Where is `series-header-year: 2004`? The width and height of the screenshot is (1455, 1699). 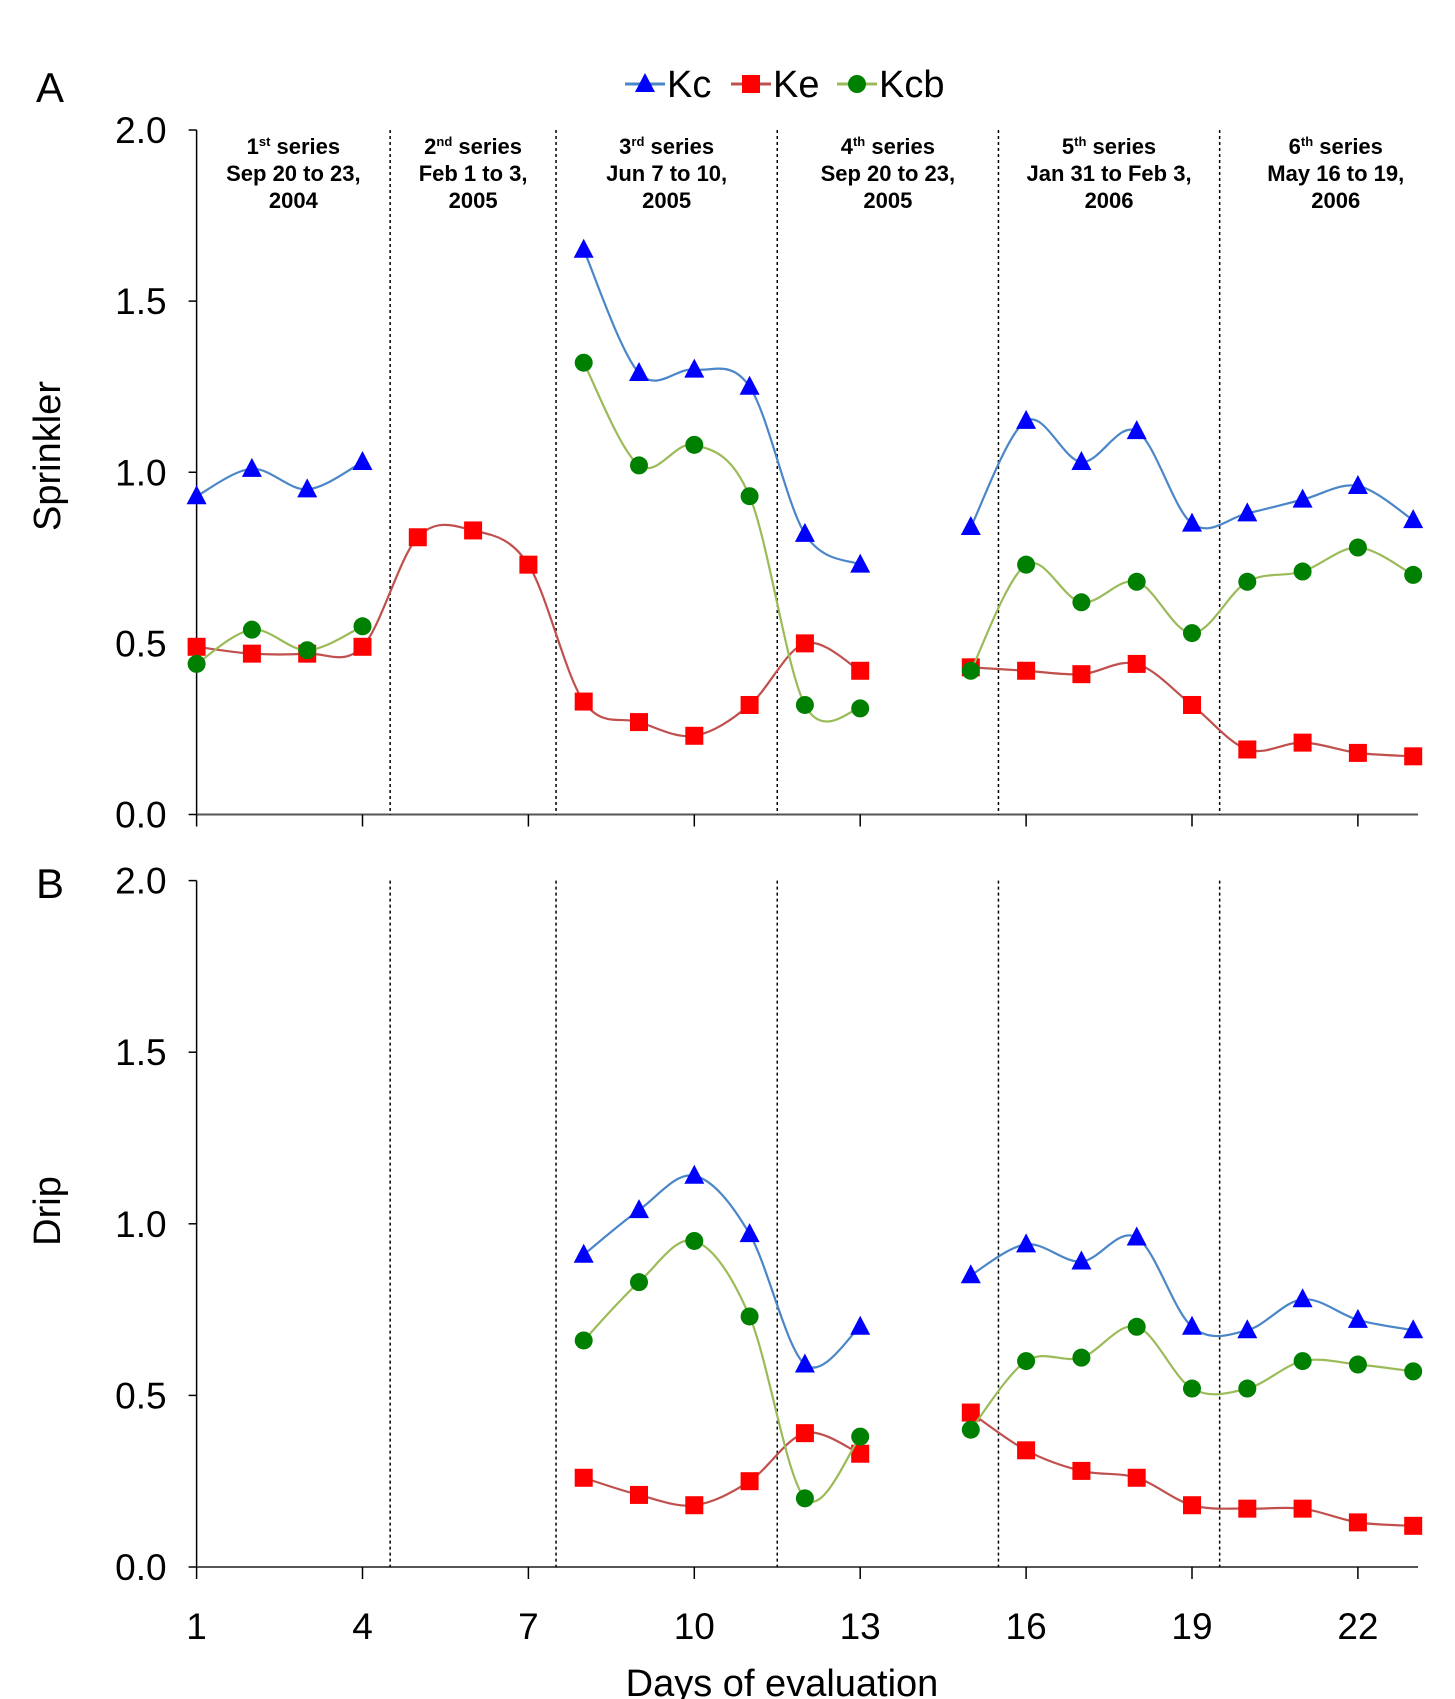 series-header-year: 2004 is located at coordinates (294, 200).